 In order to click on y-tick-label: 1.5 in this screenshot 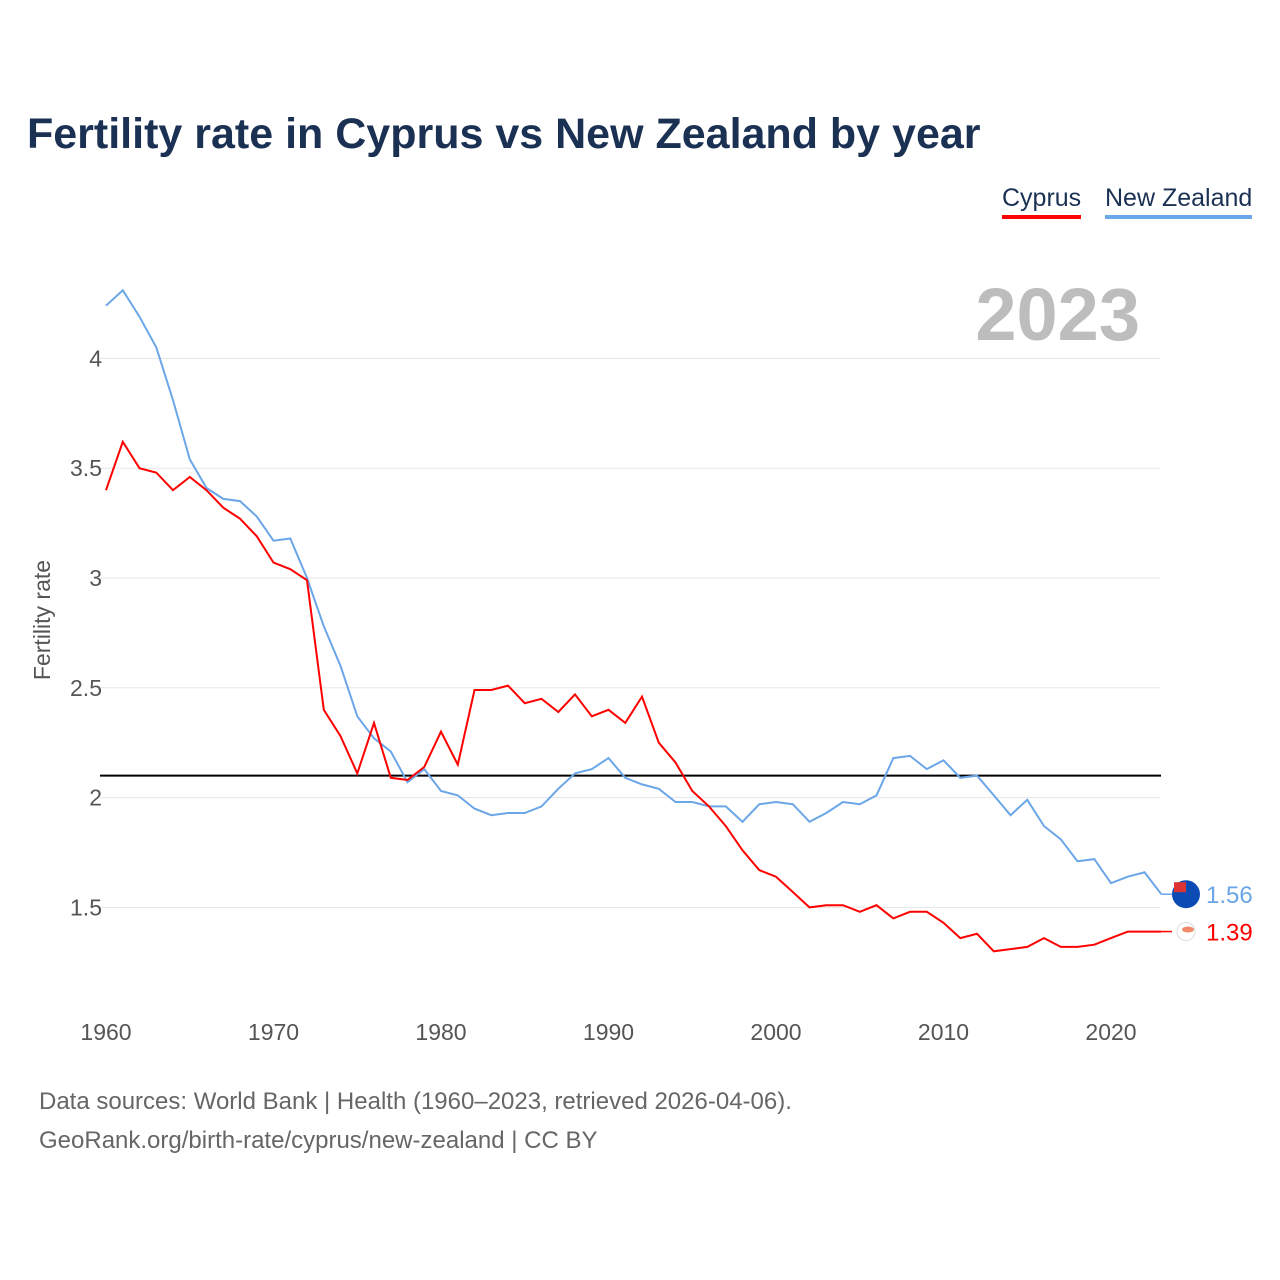, I will do `click(86, 907)`.